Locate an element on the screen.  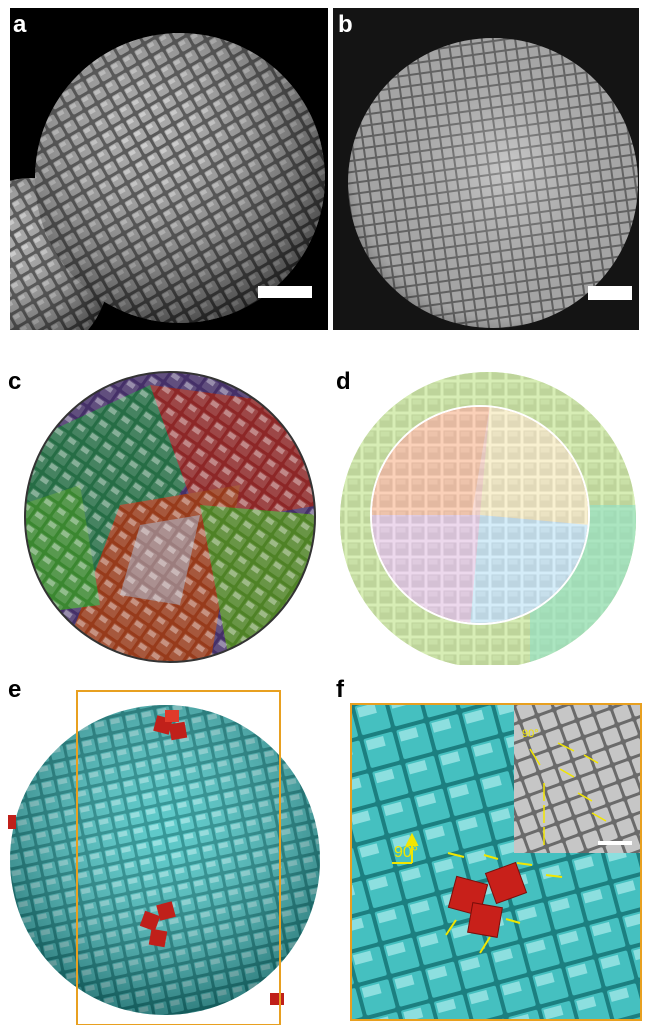
panel-d-label: d is located at coordinates (343, 381).